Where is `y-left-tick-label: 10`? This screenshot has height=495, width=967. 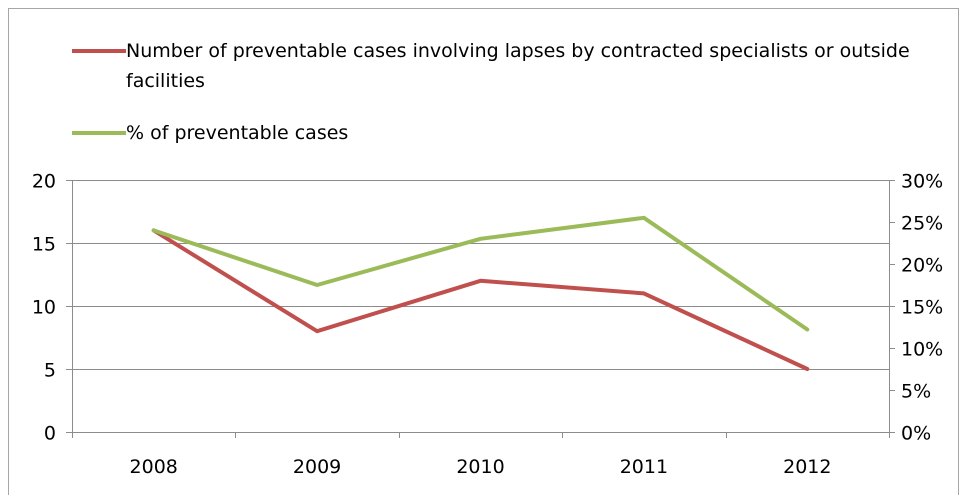 y-left-tick-label: 10 is located at coordinates (44, 308).